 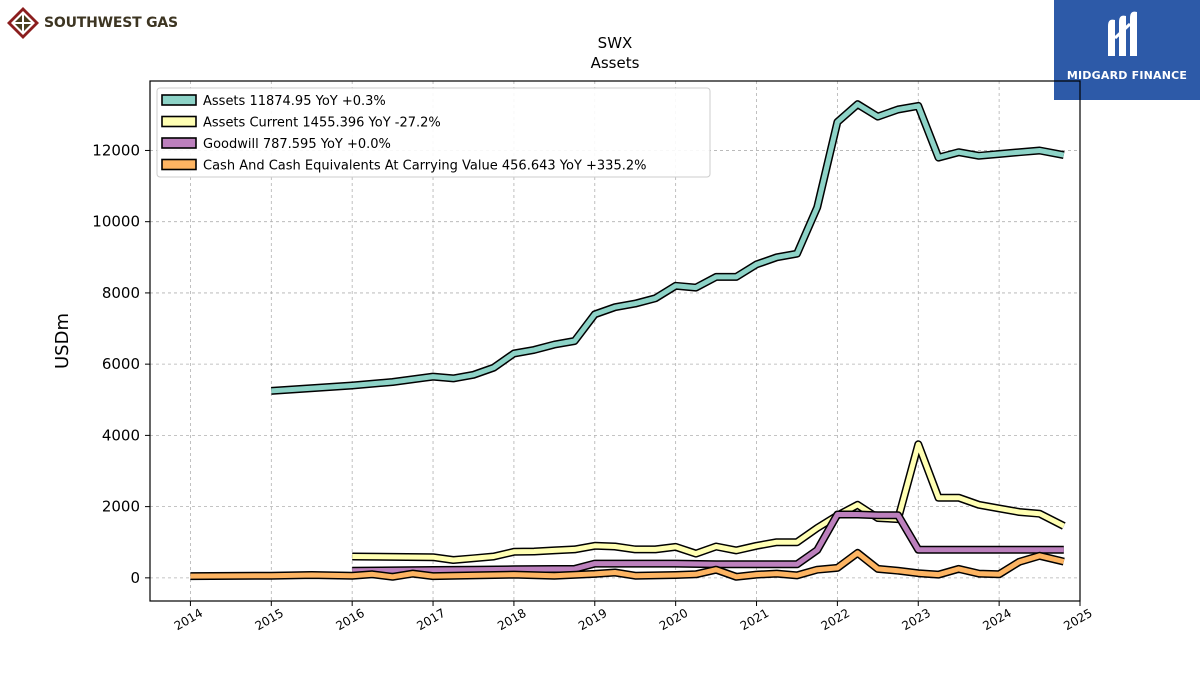 What do you see at coordinates (121, 507) in the screenshot?
I see `y-tick-label: 2000` at bounding box center [121, 507].